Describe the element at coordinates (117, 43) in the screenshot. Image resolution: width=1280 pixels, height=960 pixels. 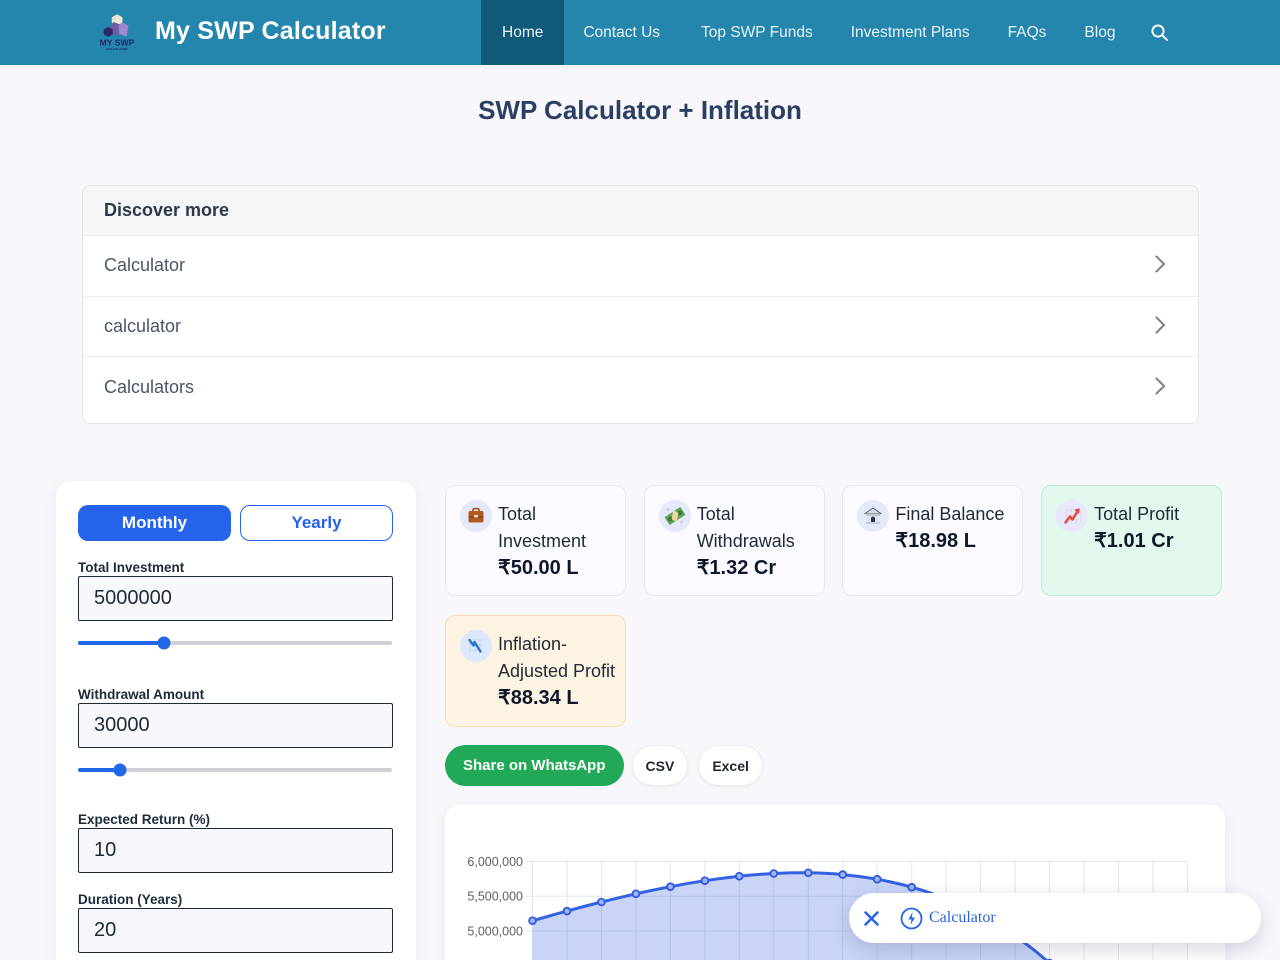
I see `svg-text: MY SWP` at that location.